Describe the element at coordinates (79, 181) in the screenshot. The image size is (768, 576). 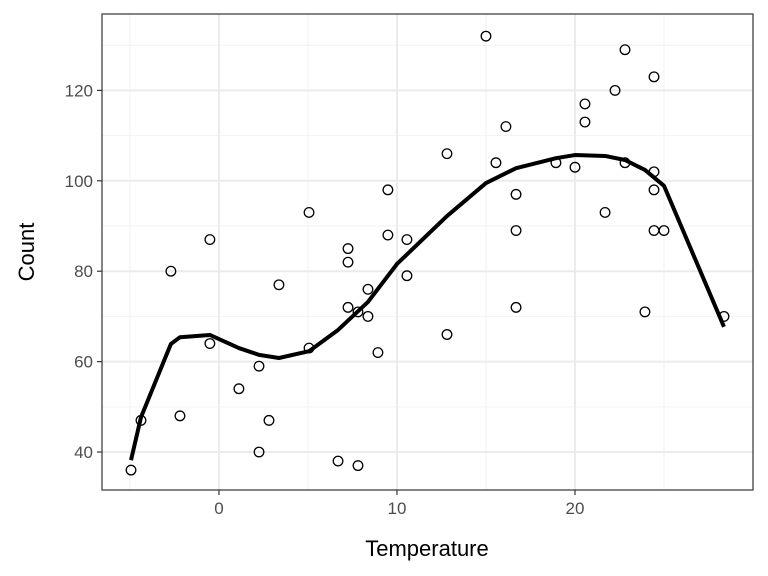
I see `y-tick-label: 100` at that location.